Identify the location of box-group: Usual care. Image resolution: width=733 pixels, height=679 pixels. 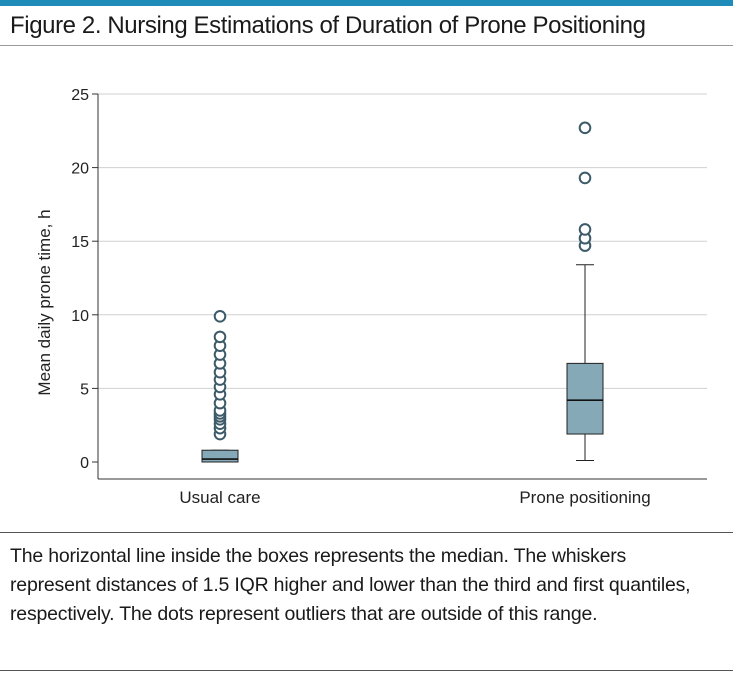
(220, 408).